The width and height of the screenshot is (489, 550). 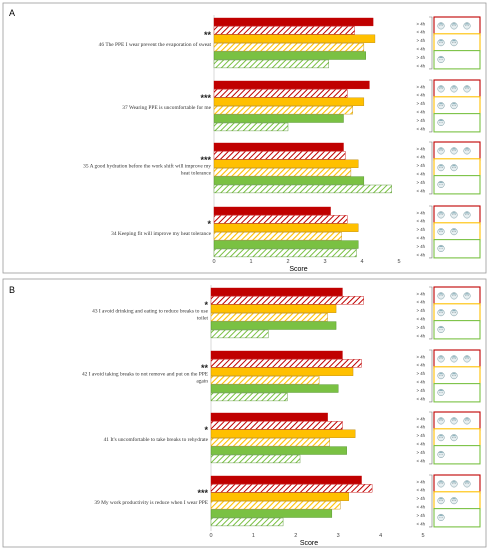 I want to click on question-label-line: toilet, so click(x=203, y=318).